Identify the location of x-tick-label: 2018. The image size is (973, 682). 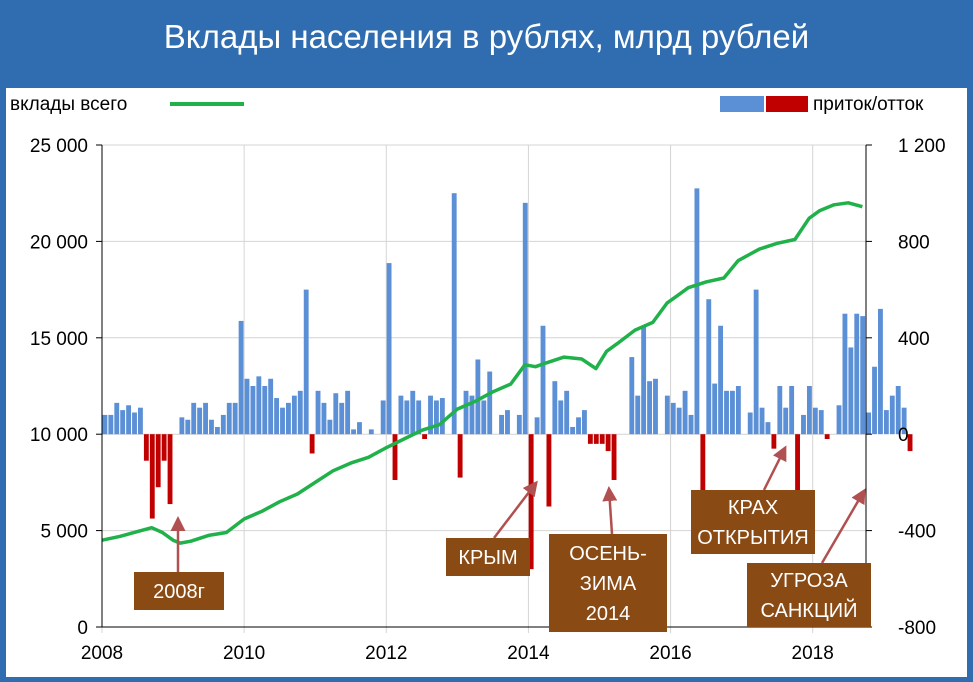
(813, 653).